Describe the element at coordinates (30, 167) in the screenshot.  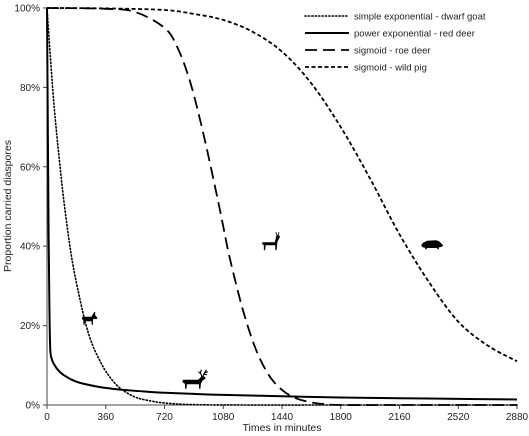
I see `y-tick-label: 60%` at that location.